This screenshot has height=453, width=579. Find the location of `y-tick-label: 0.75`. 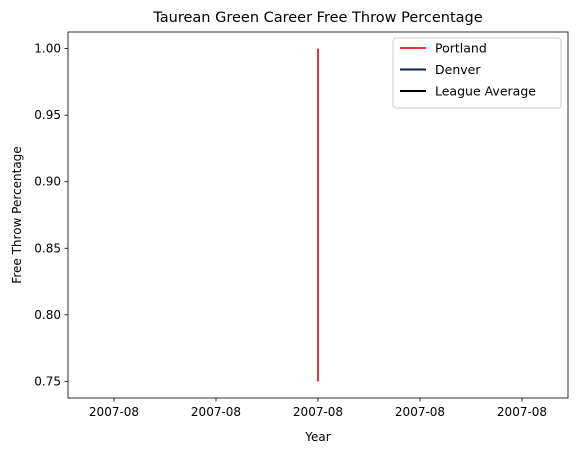

y-tick-label: 0.75 is located at coordinates (47, 381).